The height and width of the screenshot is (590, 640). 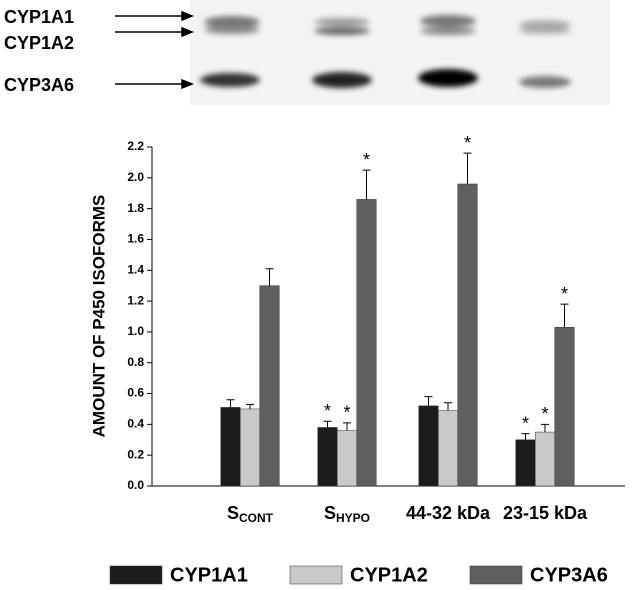 I want to click on legend-label: CYP1A2, so click(x=389, y=575).